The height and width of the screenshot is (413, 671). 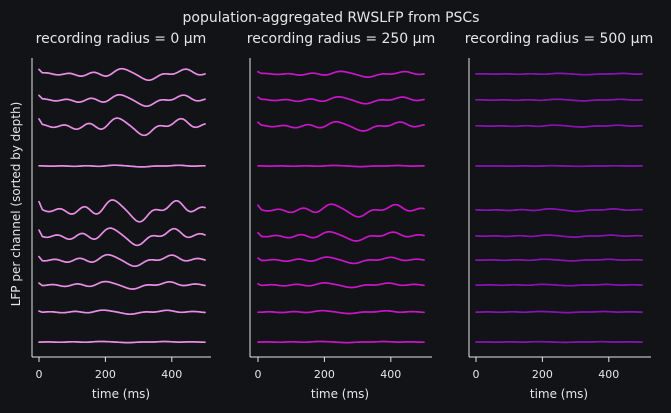 What do you see at coordinates (331, 18) in the screenshot?
I see `figure-title: population-aggregated RWSLFP from PSCs` at bounding box center [331, 18].